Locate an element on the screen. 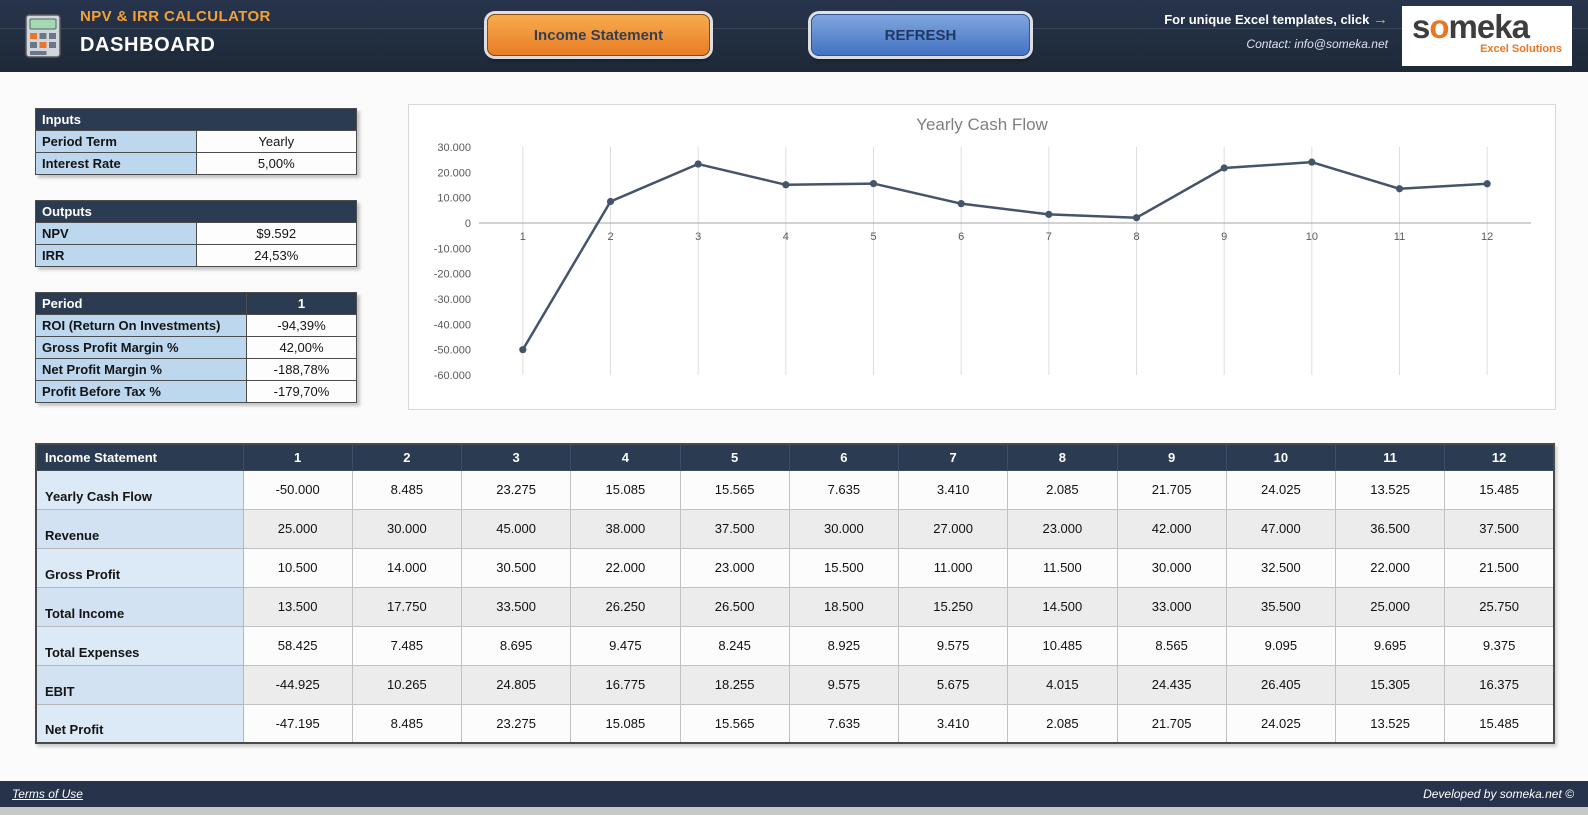  table-row: IRR 24,53% is located at coordinates (196, 255).